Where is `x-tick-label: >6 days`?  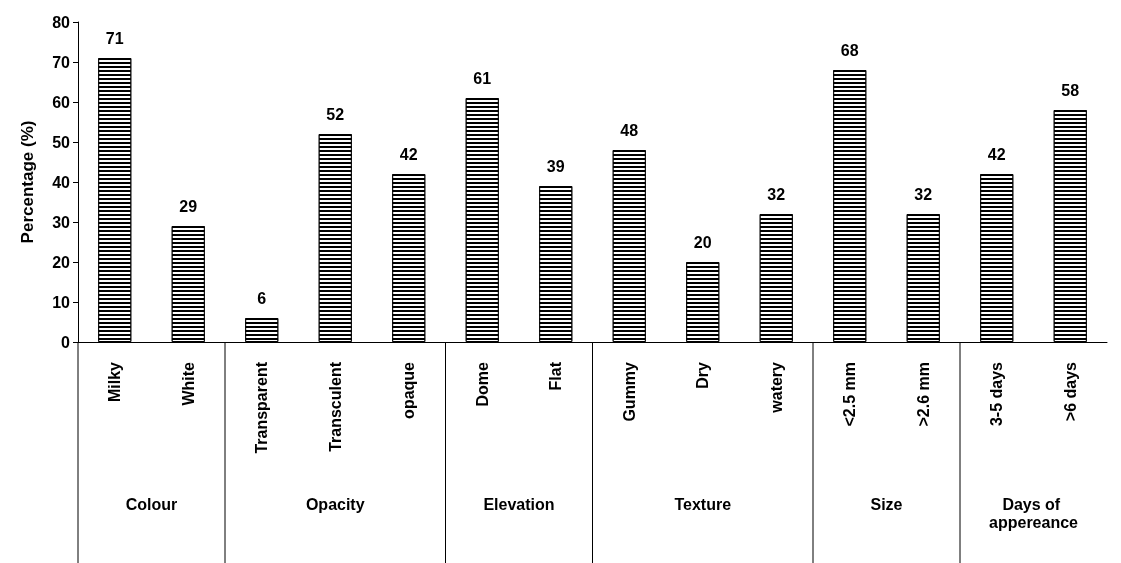
x-tick-label: >6 days is located at coordinates (1070, 391).